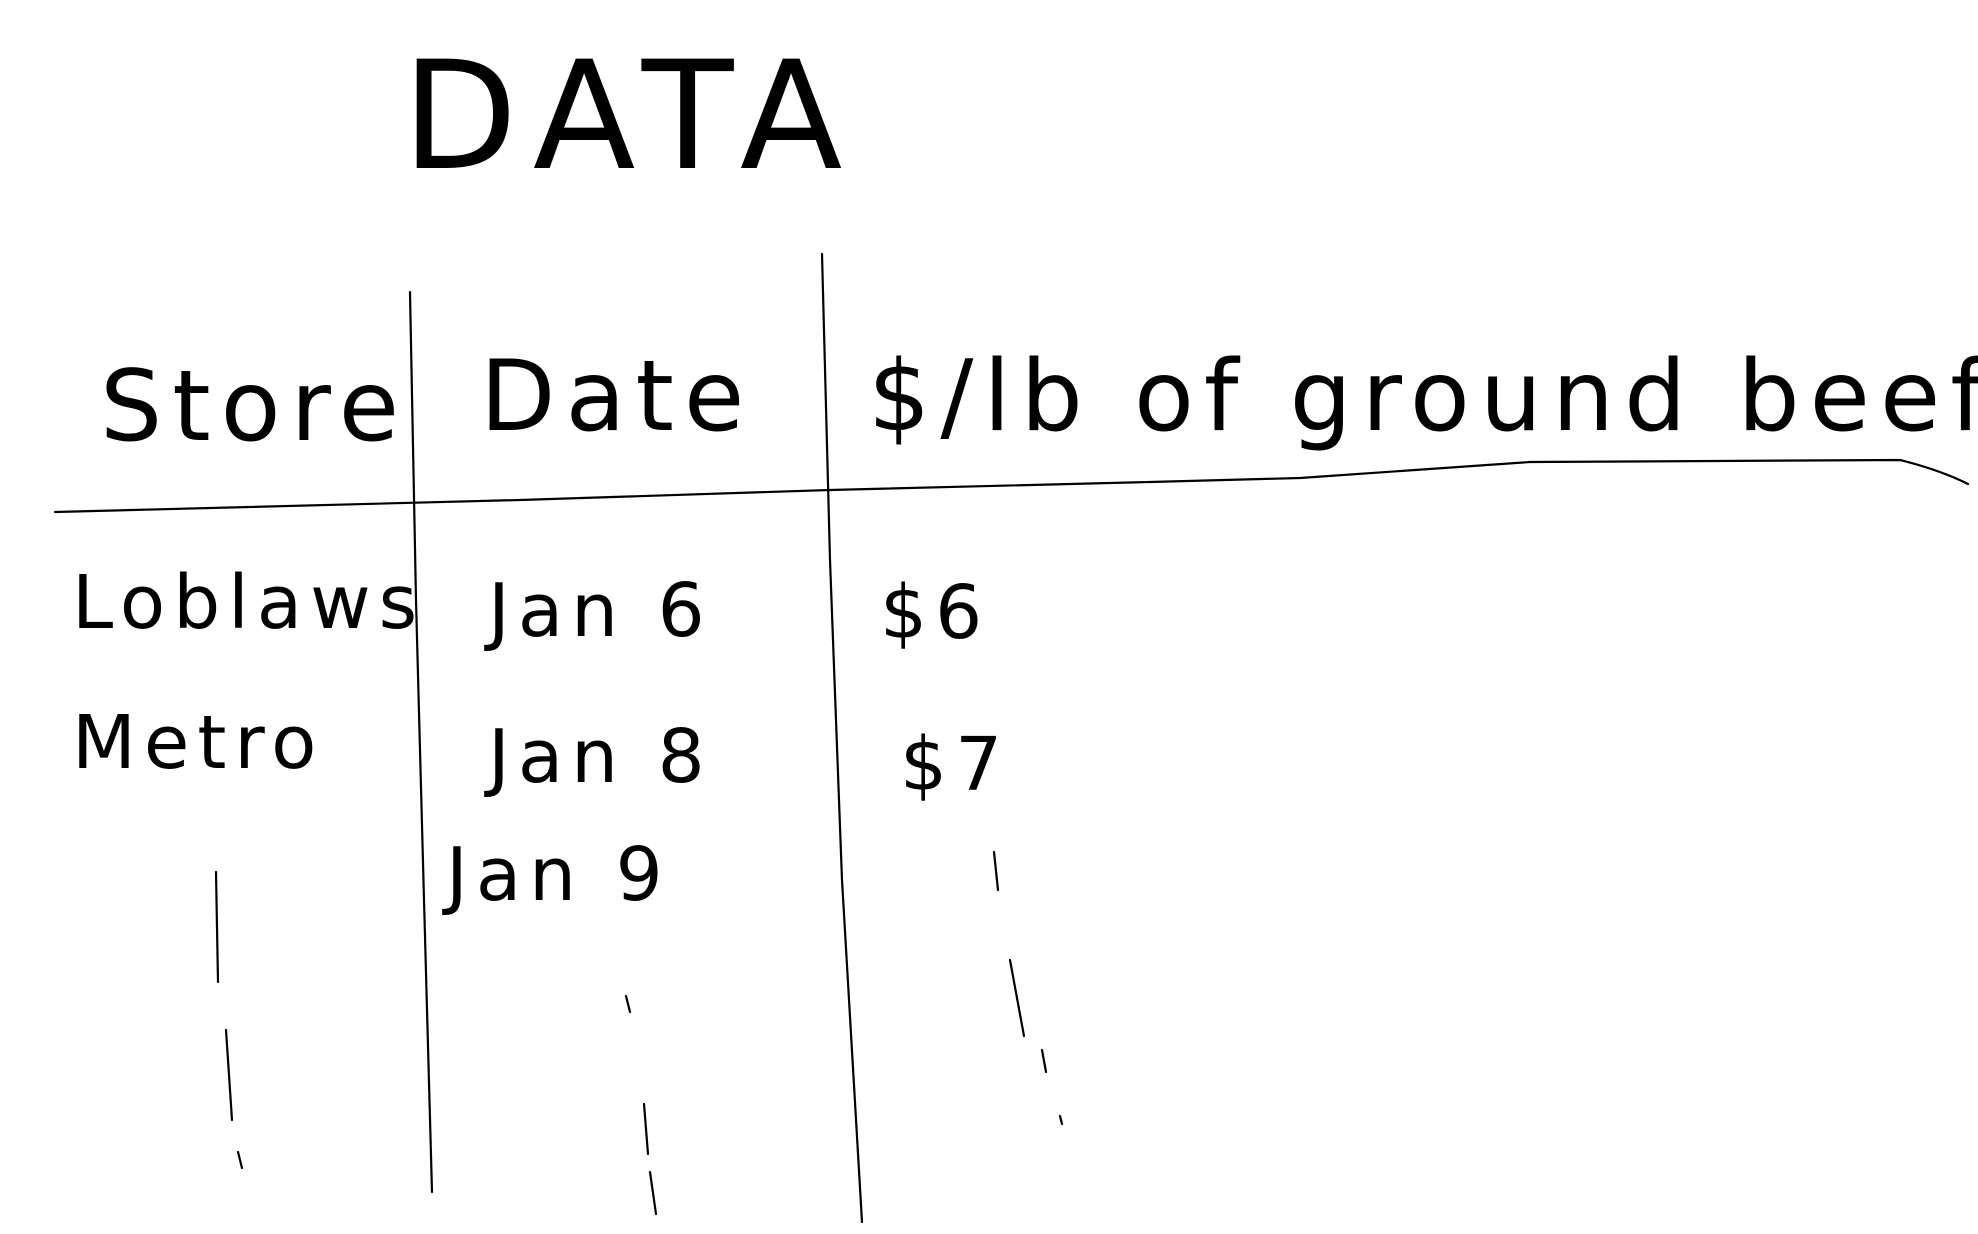  I want to click on table-header-row: Store Date $/lb of ground beef, so click(1039, 402).